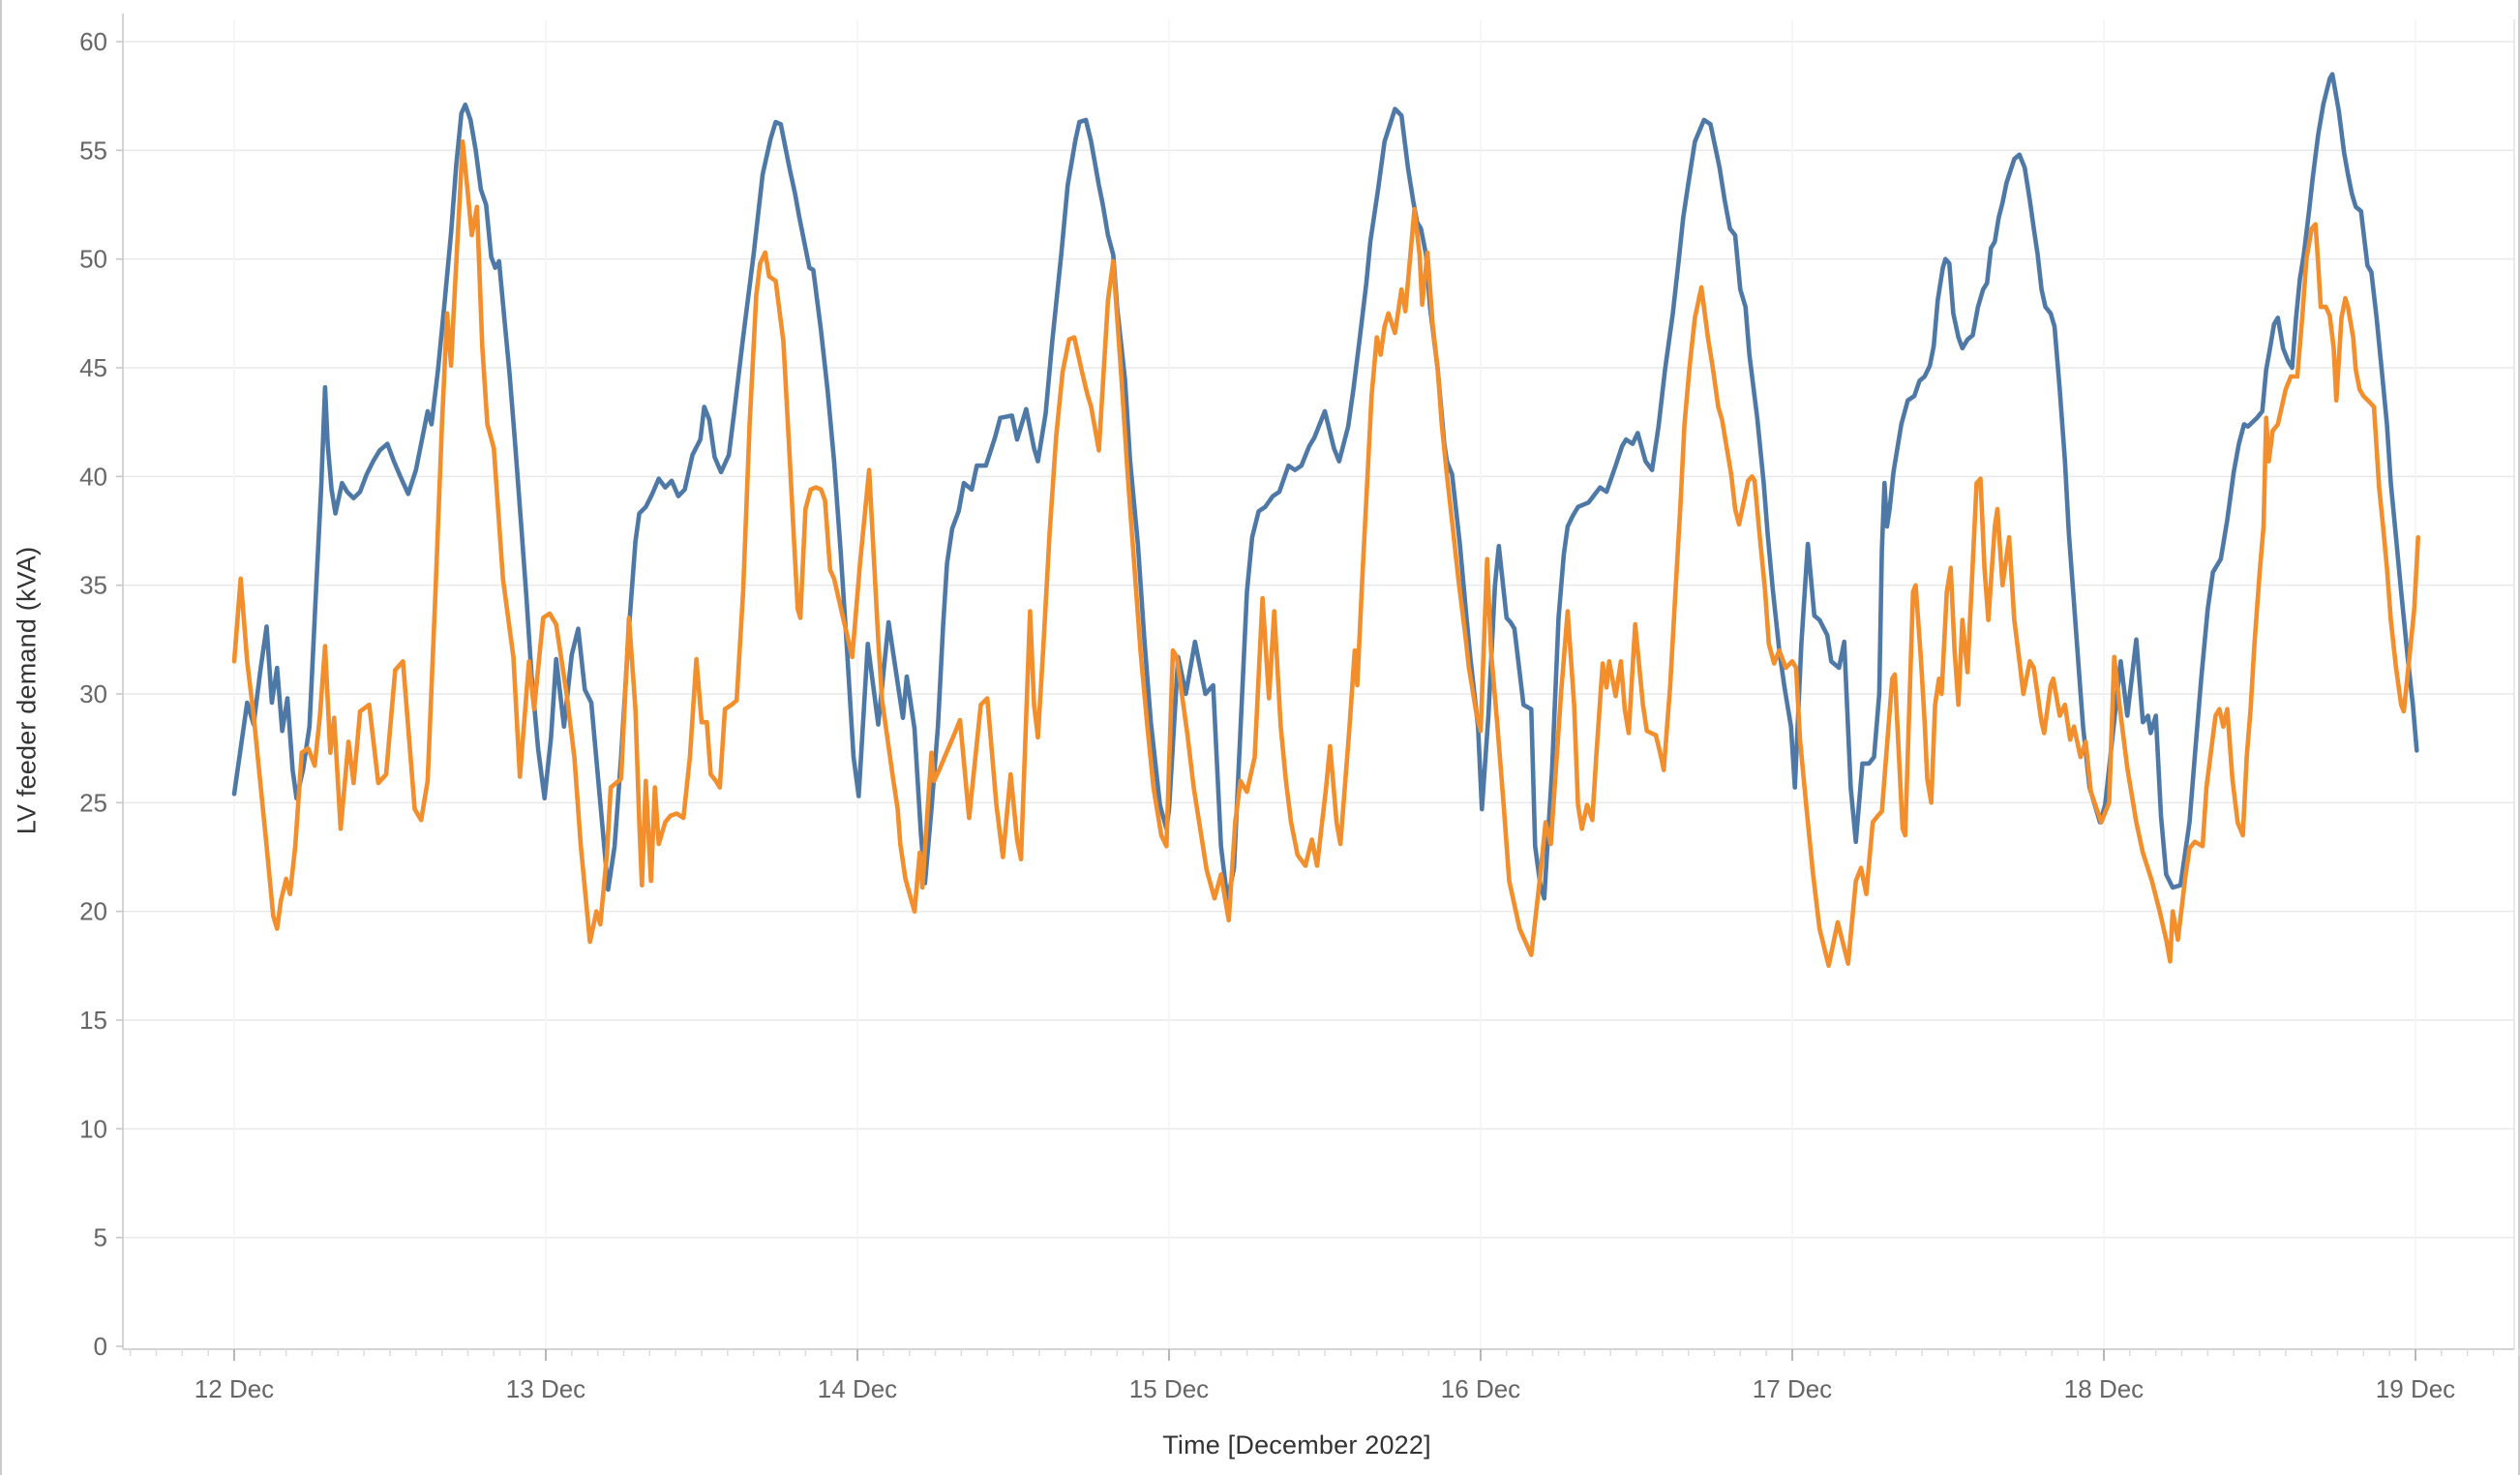 The width and height of the screenshot is (2520, 1475). I want to click on window-border-left, so click(1, 737).